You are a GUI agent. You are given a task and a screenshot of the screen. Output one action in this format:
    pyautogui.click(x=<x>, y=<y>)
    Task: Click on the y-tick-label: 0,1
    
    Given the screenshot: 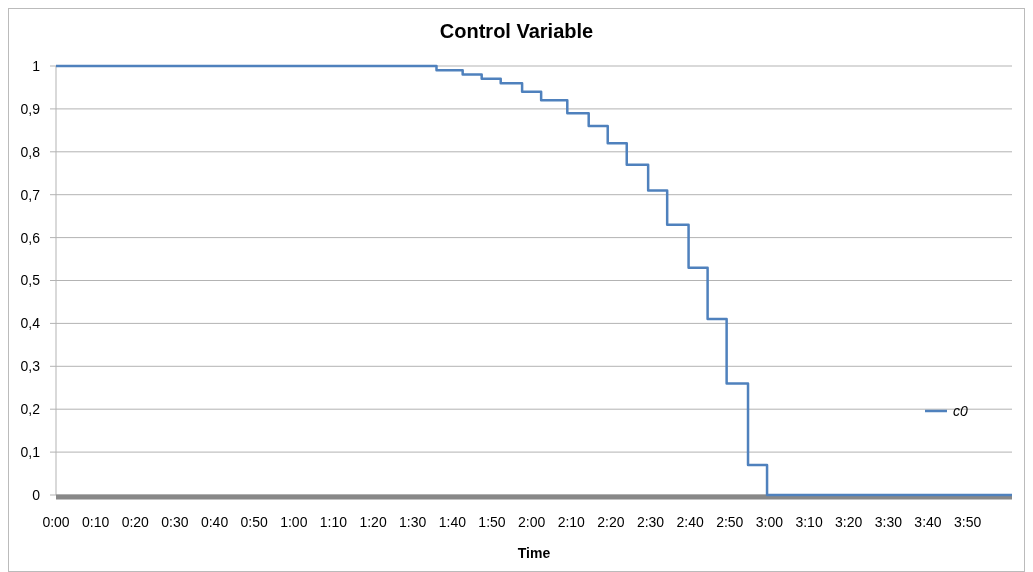 What is the action you would take?
    pyautogui.click(x=30, y=452)
    